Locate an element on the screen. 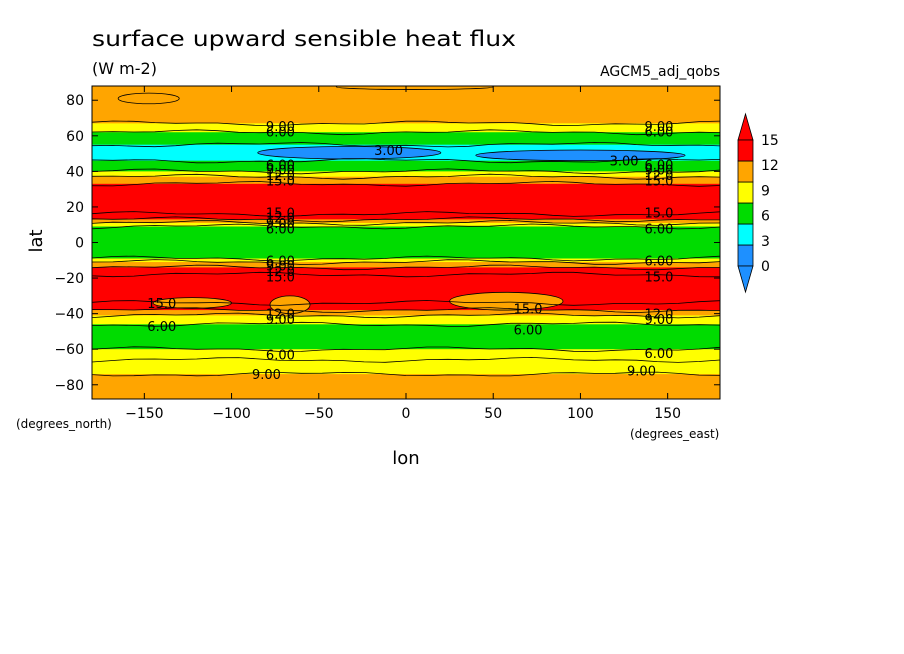  x-tick-label: −150 is located at coordinates (144, 414).